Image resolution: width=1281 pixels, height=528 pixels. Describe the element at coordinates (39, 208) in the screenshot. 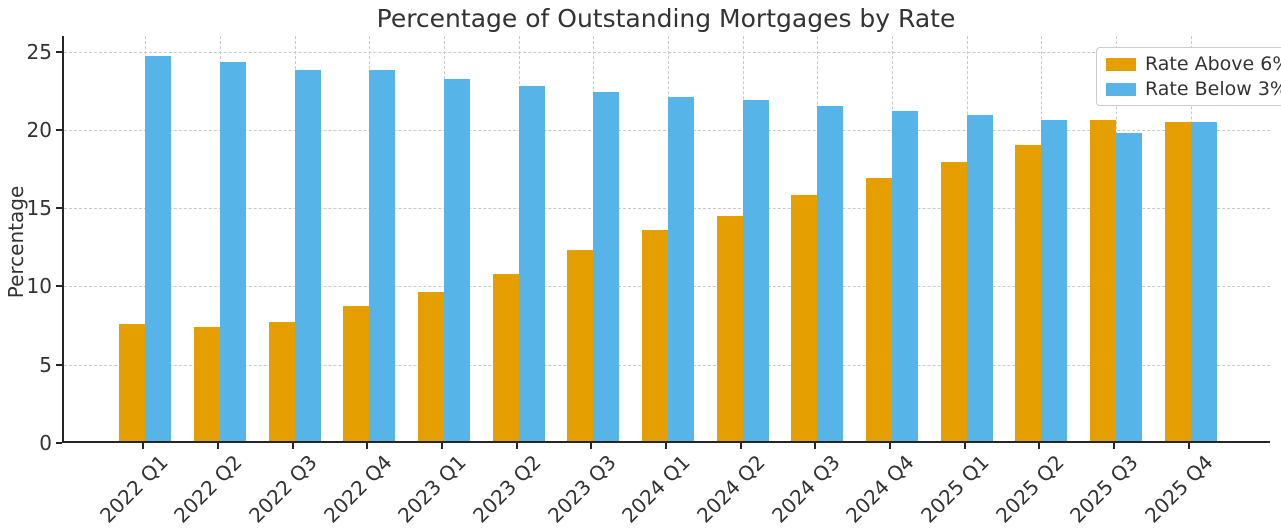

I see `y-tick-label: 15` at that location.